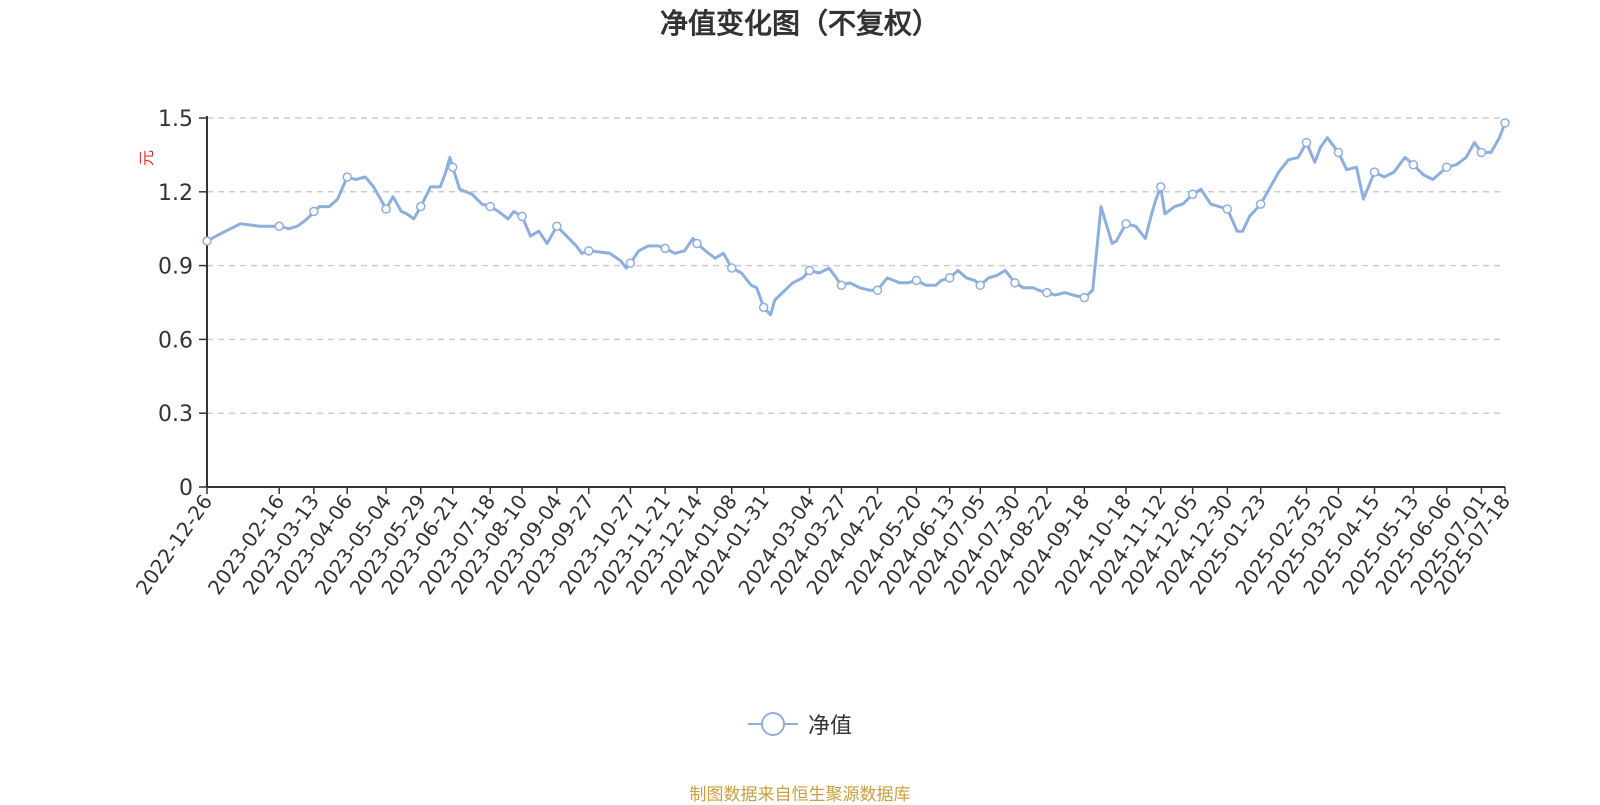 This screenshot has height=805, width=1600. I want to click on y-tick-label: 0, so click(186, 488).